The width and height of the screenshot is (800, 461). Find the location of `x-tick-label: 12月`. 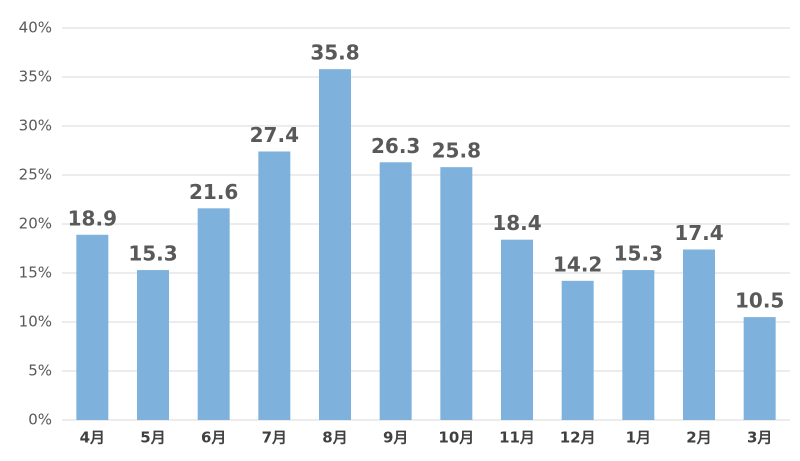

x-tick-label: 12月 is located at coordinates (578, 438).